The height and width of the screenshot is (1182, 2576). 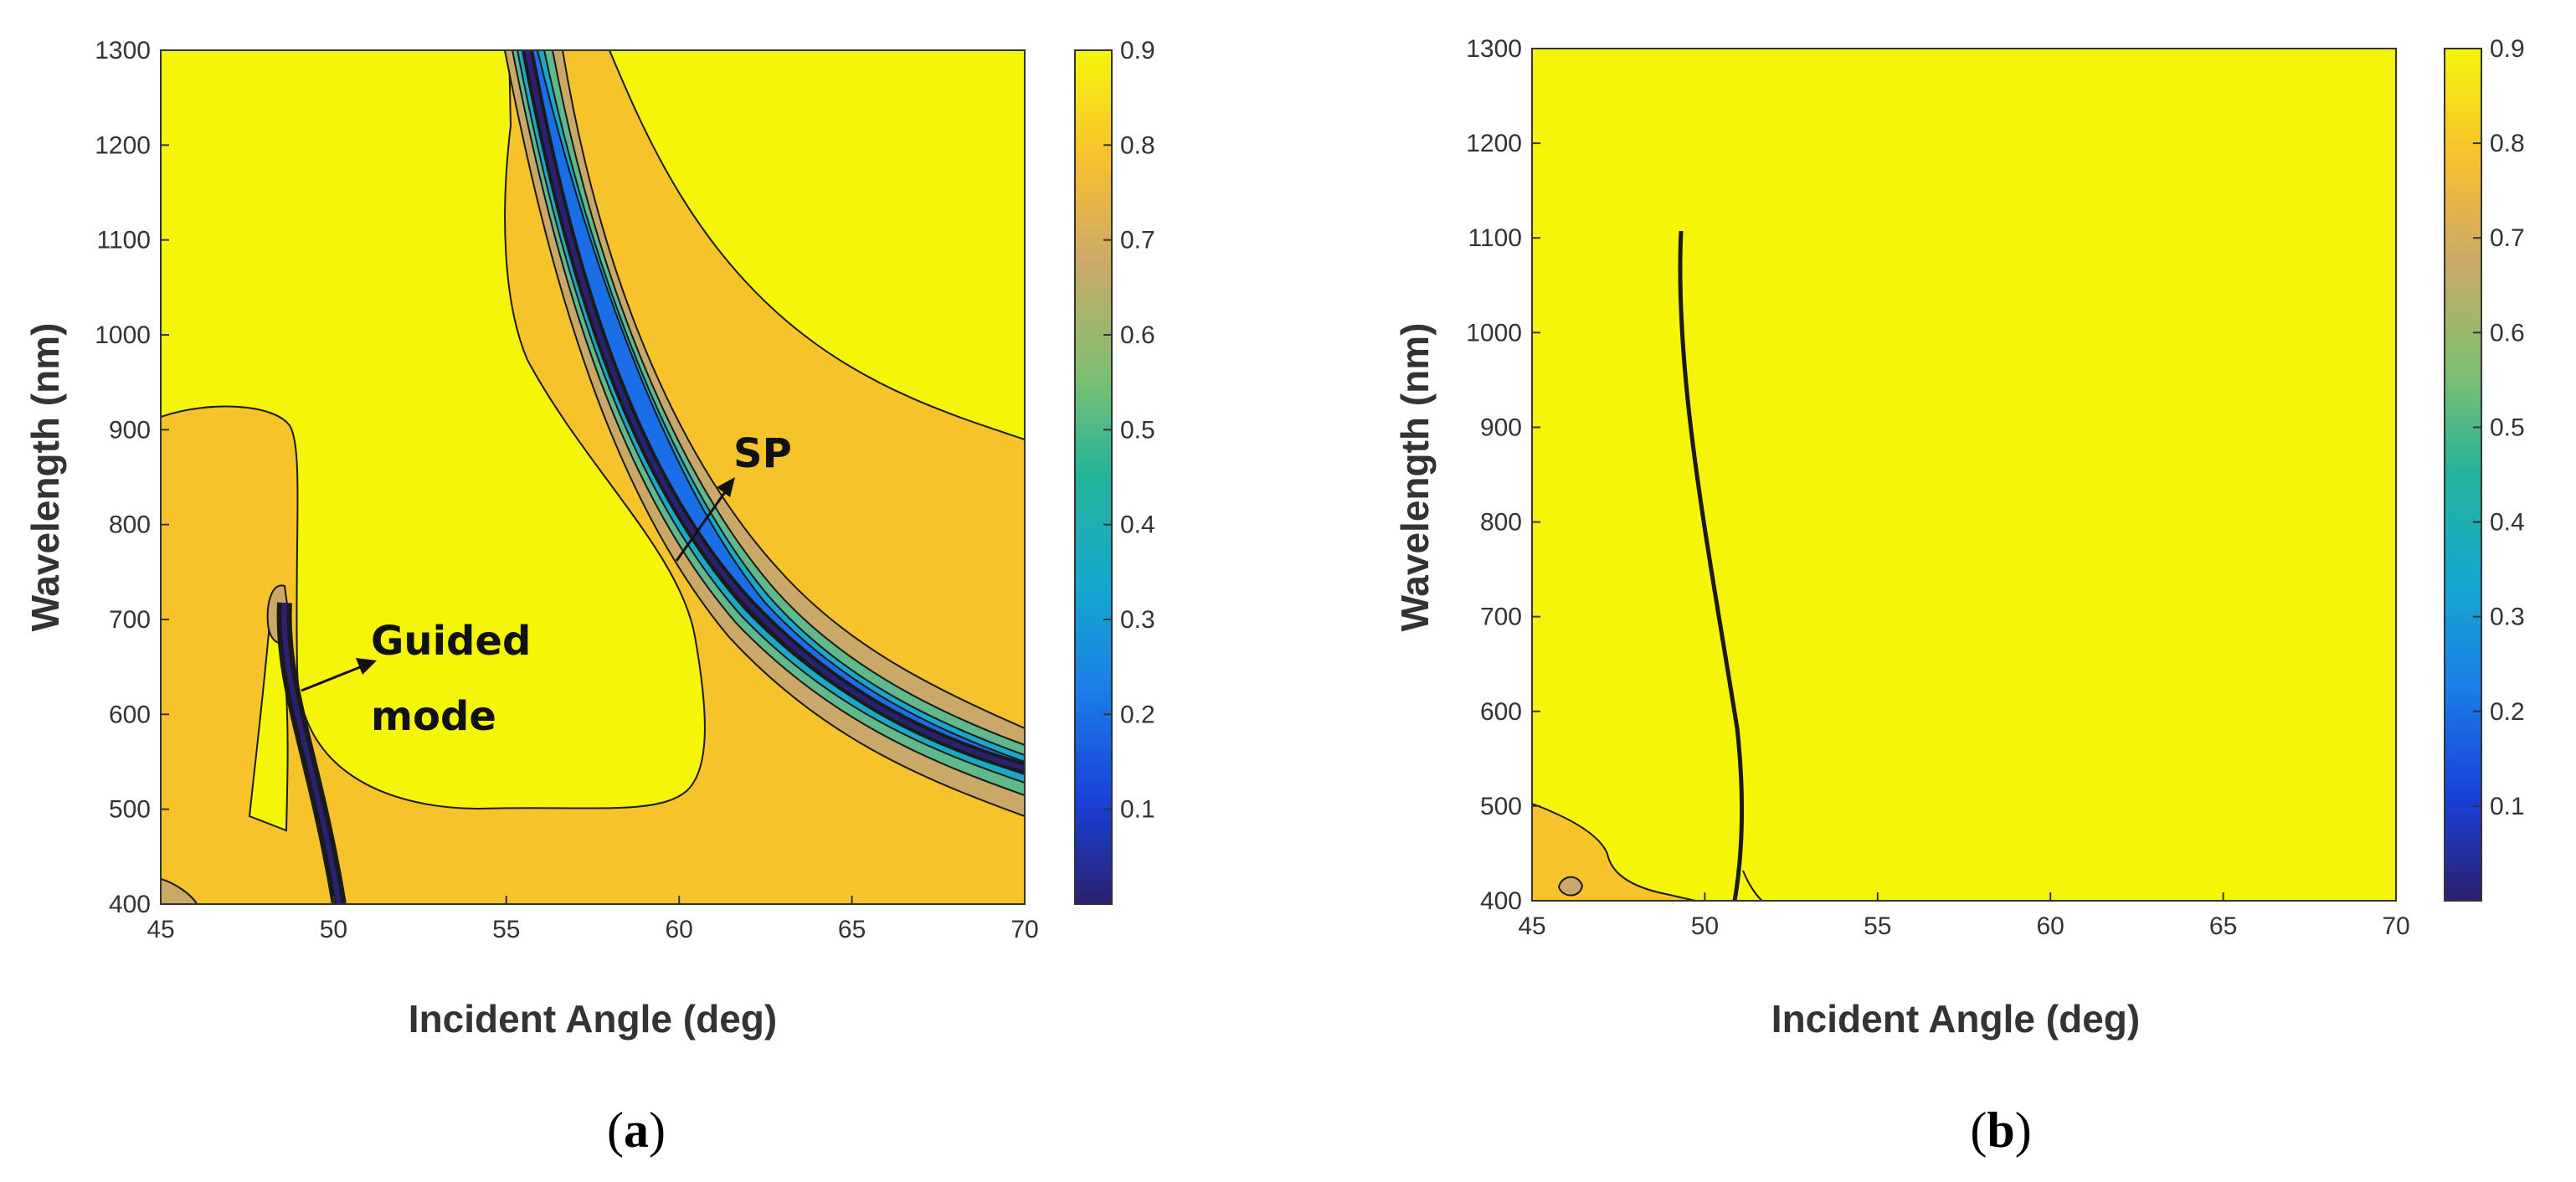 What do you see at coordinates (132, 478) in the screenshot?
I see `y-ticks-a: 400 500 600 700 800 900 1000 1100 1200 1300` at bounding box center [132, 478].